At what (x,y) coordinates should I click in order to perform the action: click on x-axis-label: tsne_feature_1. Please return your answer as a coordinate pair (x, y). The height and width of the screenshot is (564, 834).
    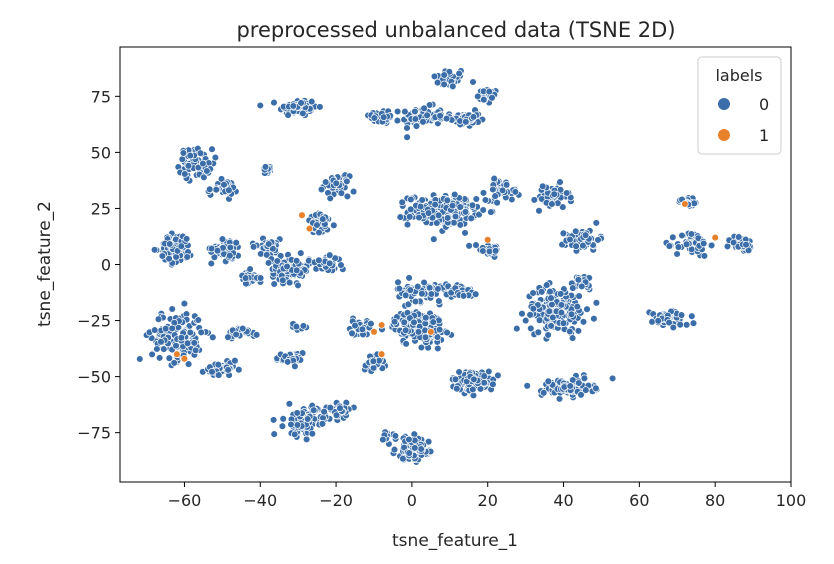
    Looking at the image, I should click on (455, 541).